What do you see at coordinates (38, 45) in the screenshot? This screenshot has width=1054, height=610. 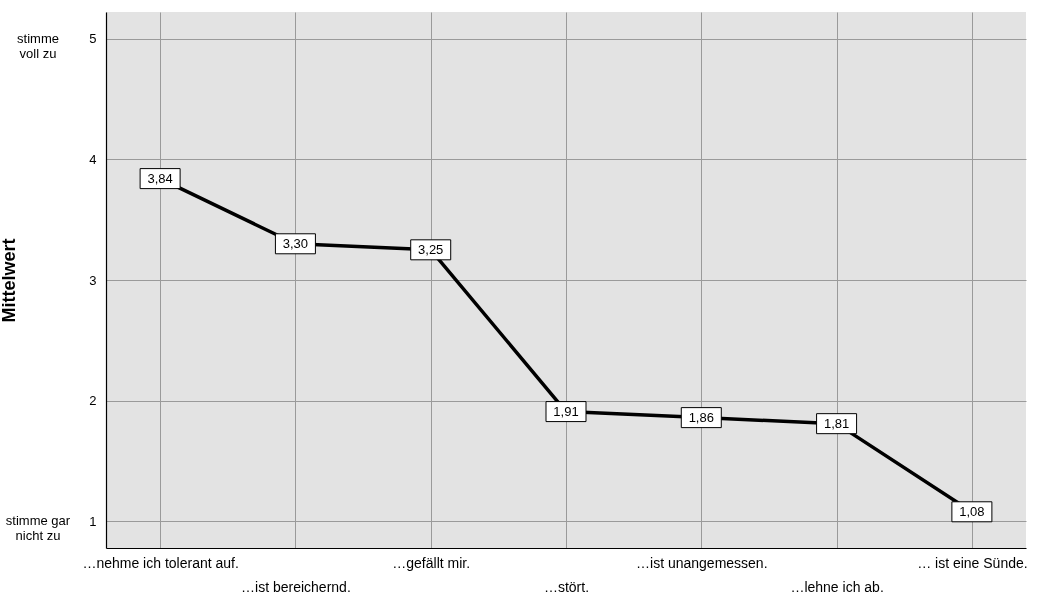 I see `text: stimme voll zu` at bounding box center [38, 45].